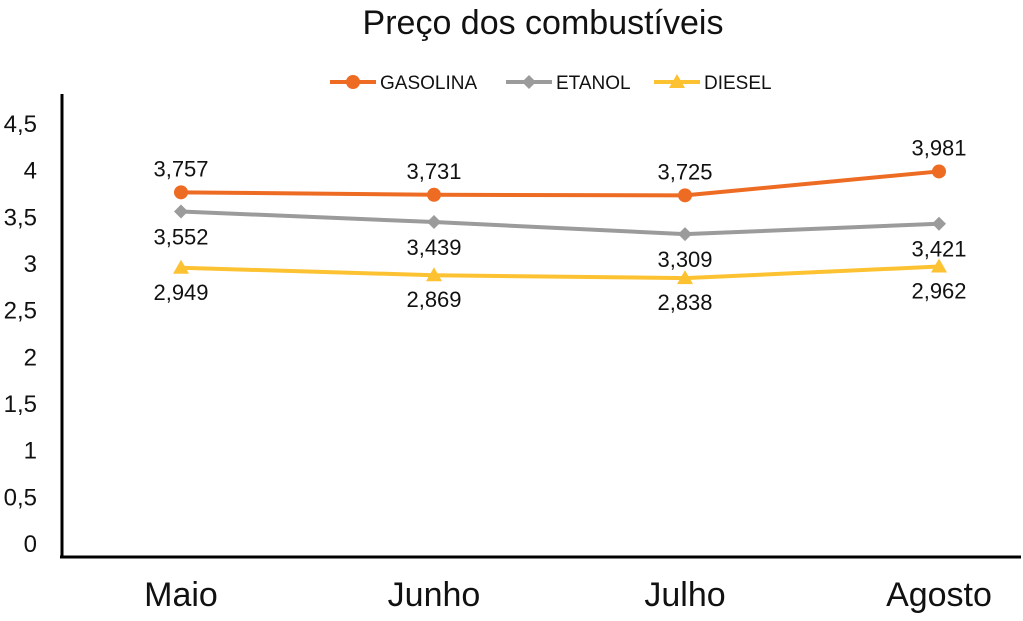 Image resolution: width=1023 pixels, height=621 pixels. Describe the element at coordinates (20, 404) in the screenshot. I see `y-tick-label: 1,5` at that location.